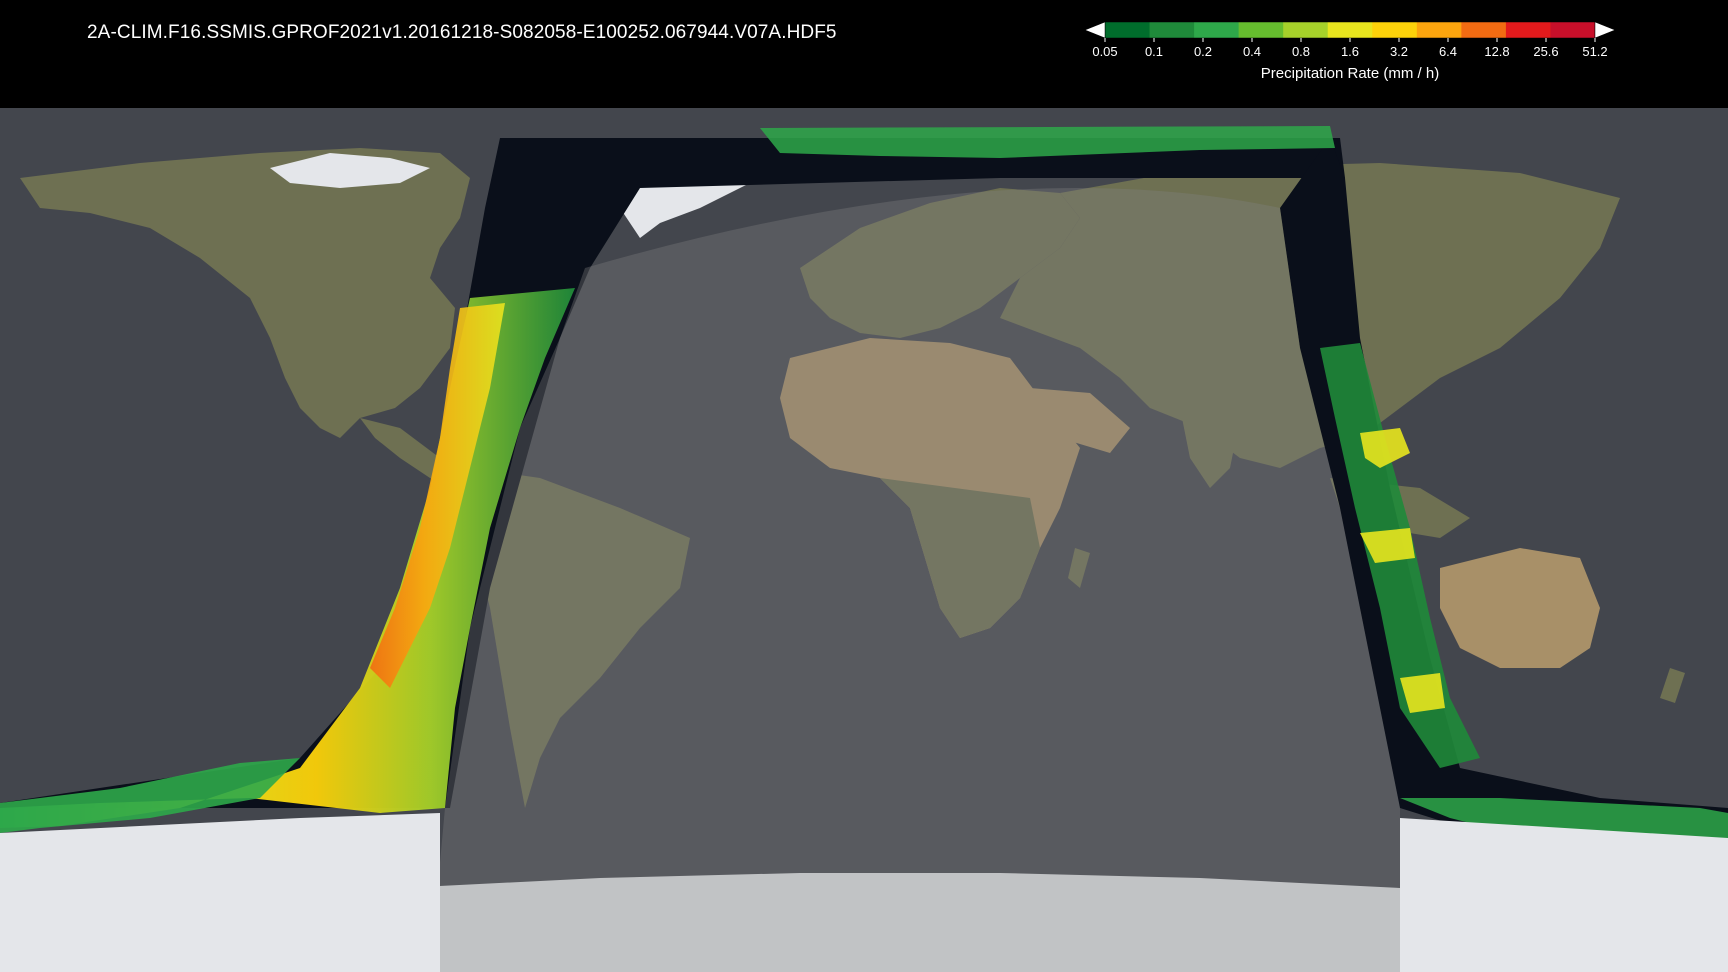  I want to click on europe, so click(940, 263).